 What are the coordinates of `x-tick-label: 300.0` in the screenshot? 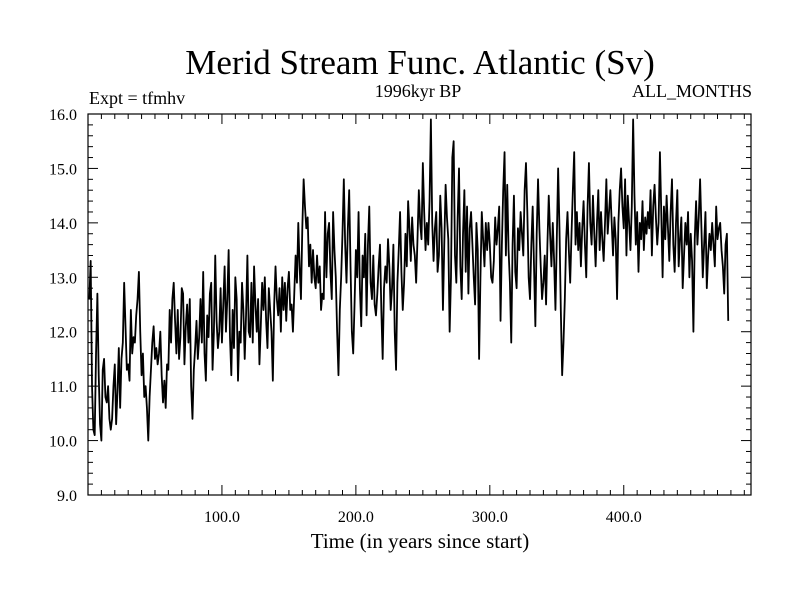 It's located at (490, 517).